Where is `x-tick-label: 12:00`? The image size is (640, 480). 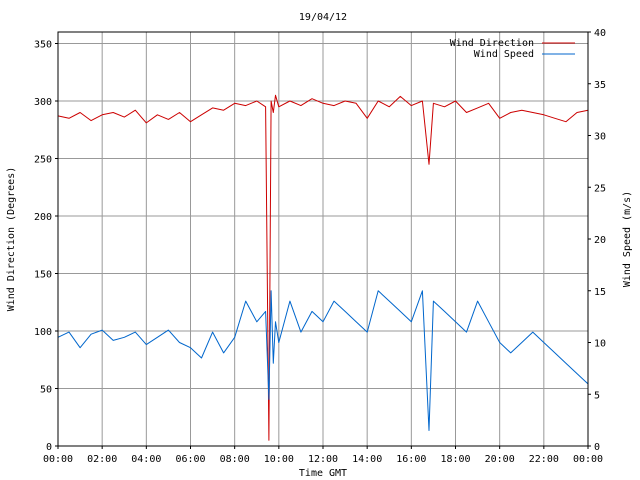 x-tick-label: 12:00 is located at coordinates (323, 459).